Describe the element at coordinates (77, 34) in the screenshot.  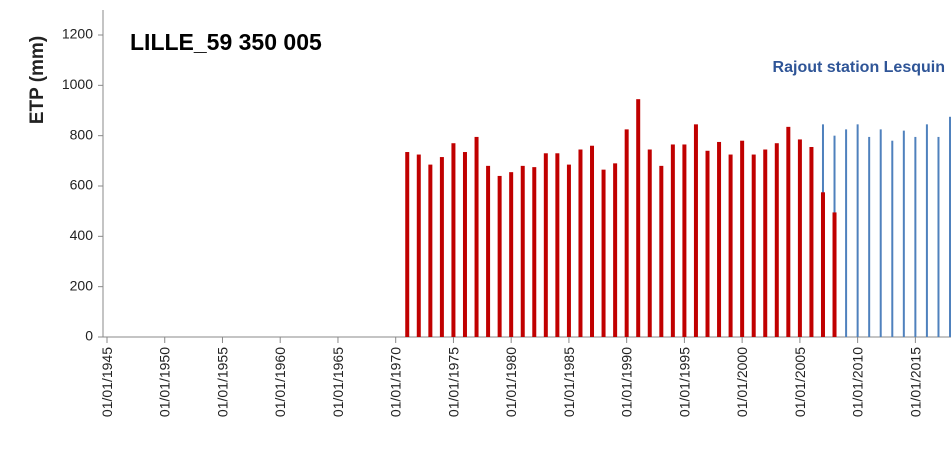
I see `y-tick-label: 1200` at that location.